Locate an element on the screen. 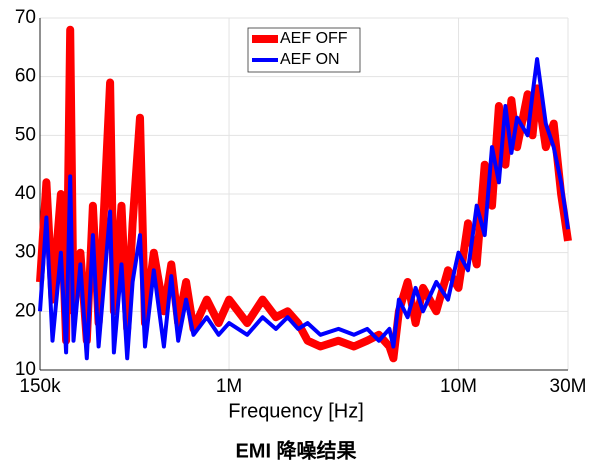 The image size is (592, 471). y-tick-label: 40 is located at coordinates (25, 193).